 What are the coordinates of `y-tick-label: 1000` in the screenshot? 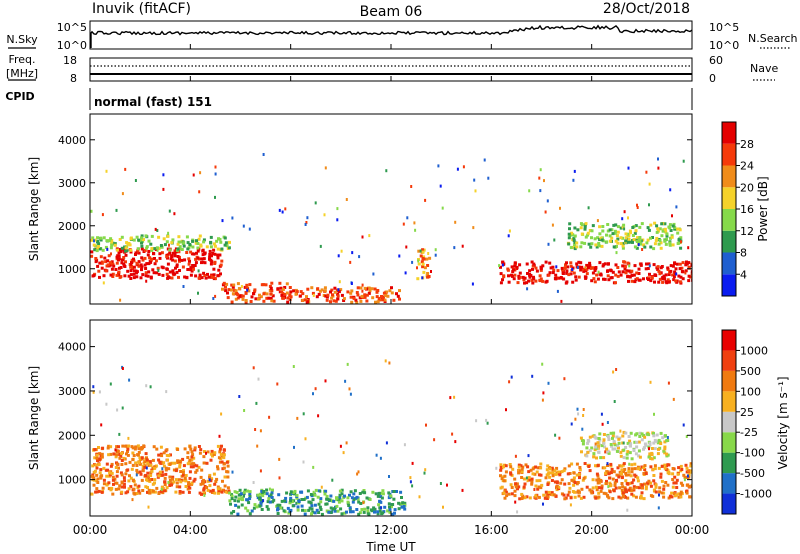 It's located at (72, 269).